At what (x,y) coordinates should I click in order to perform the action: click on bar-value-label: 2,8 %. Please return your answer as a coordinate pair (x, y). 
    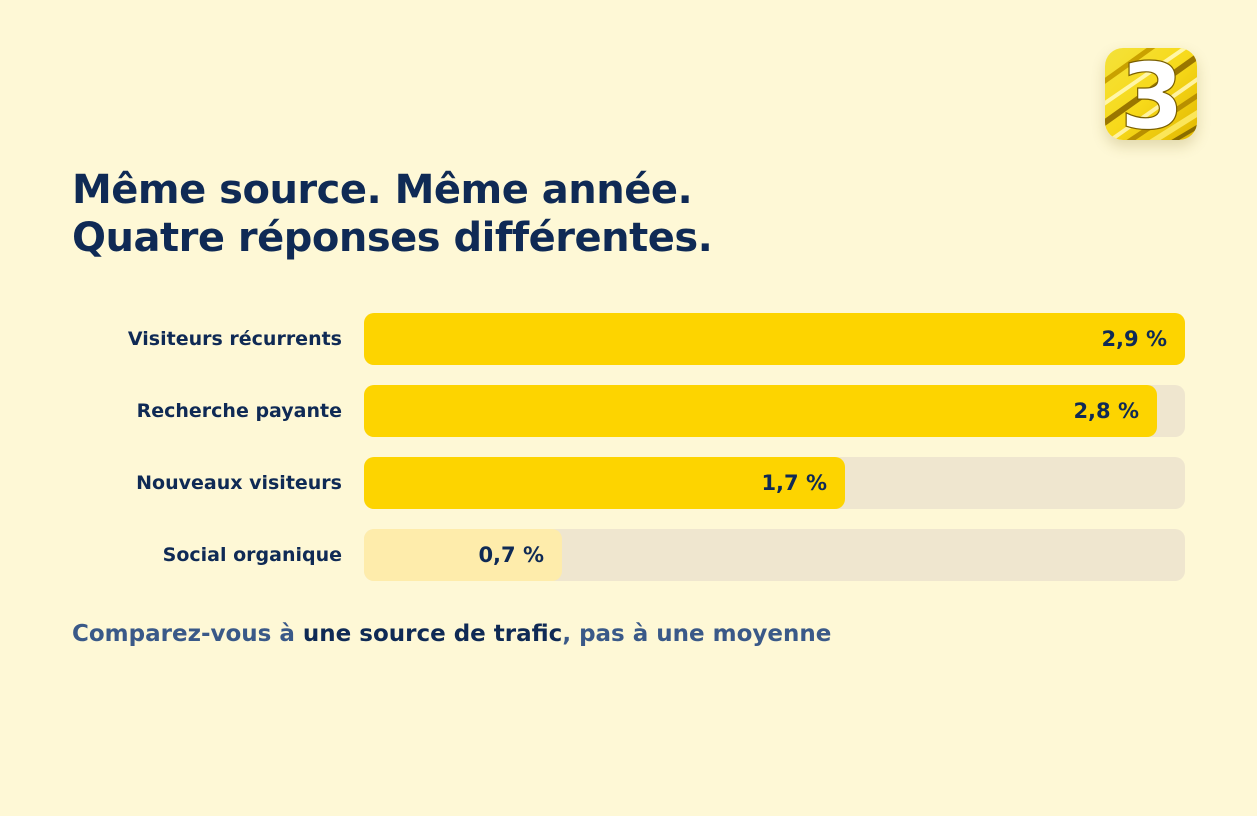
    Looking at the image, I should click on (1106, 411).